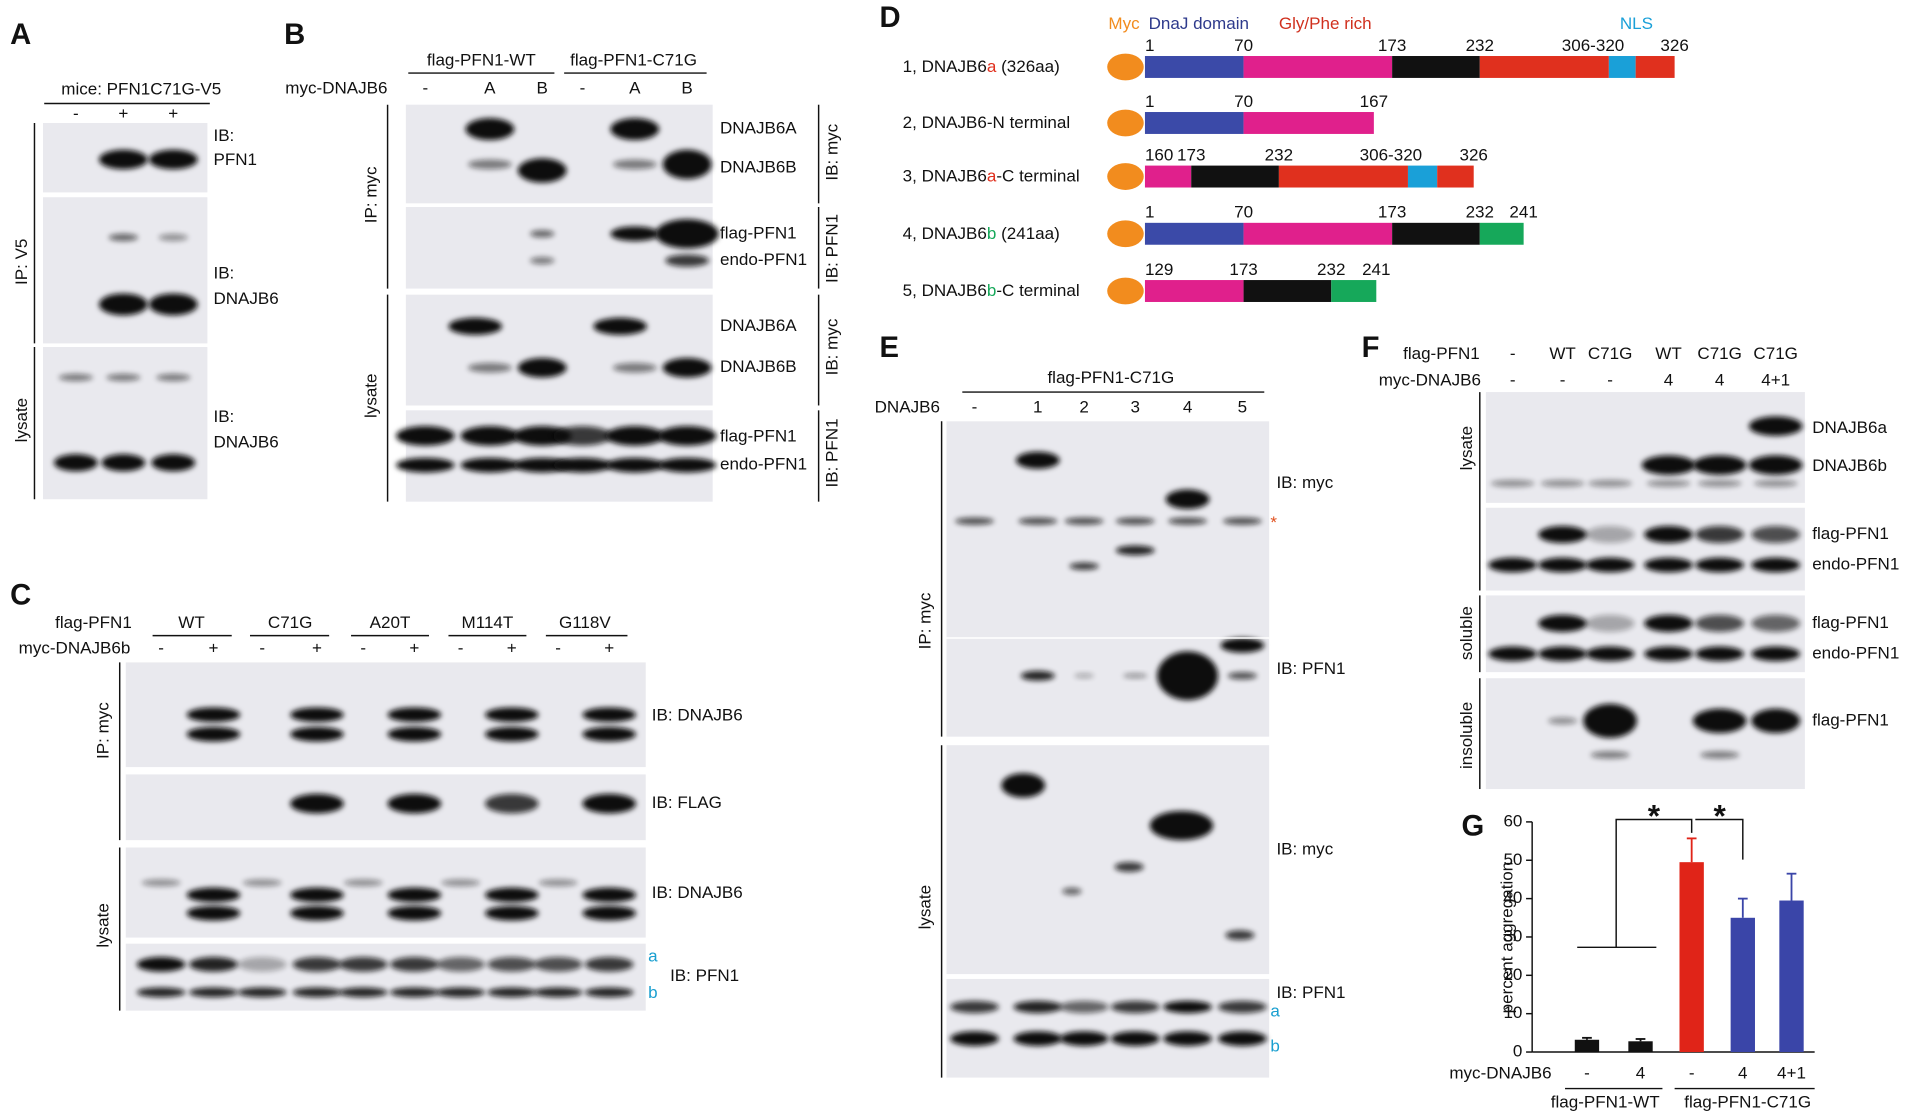  Describe the element at coordinates (1636, 23) in the screenshot. I see `legend-entry: NLS` at that location.